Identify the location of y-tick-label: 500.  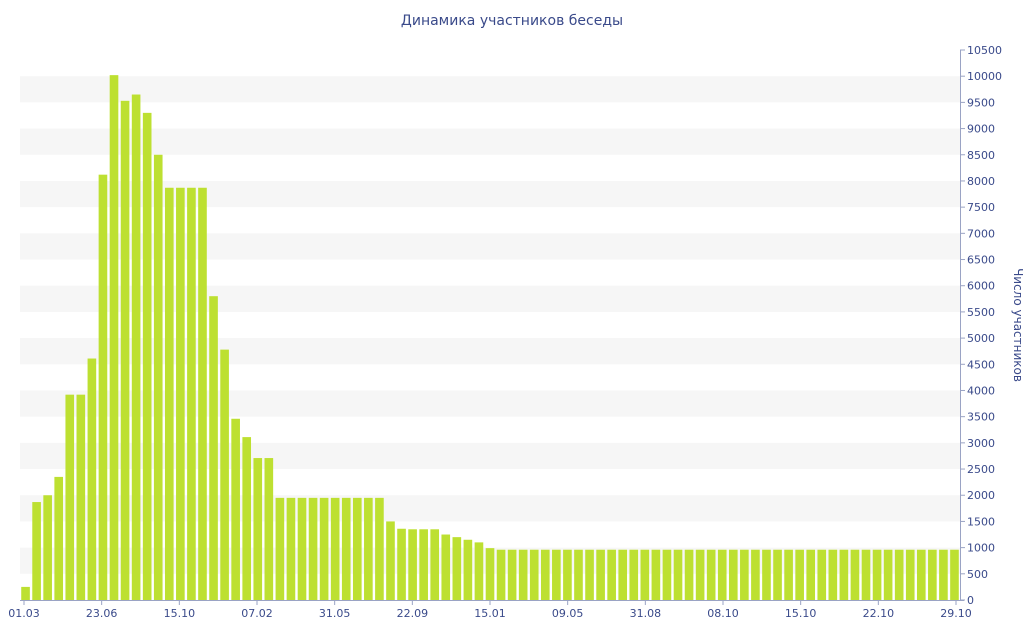
(977, 574).